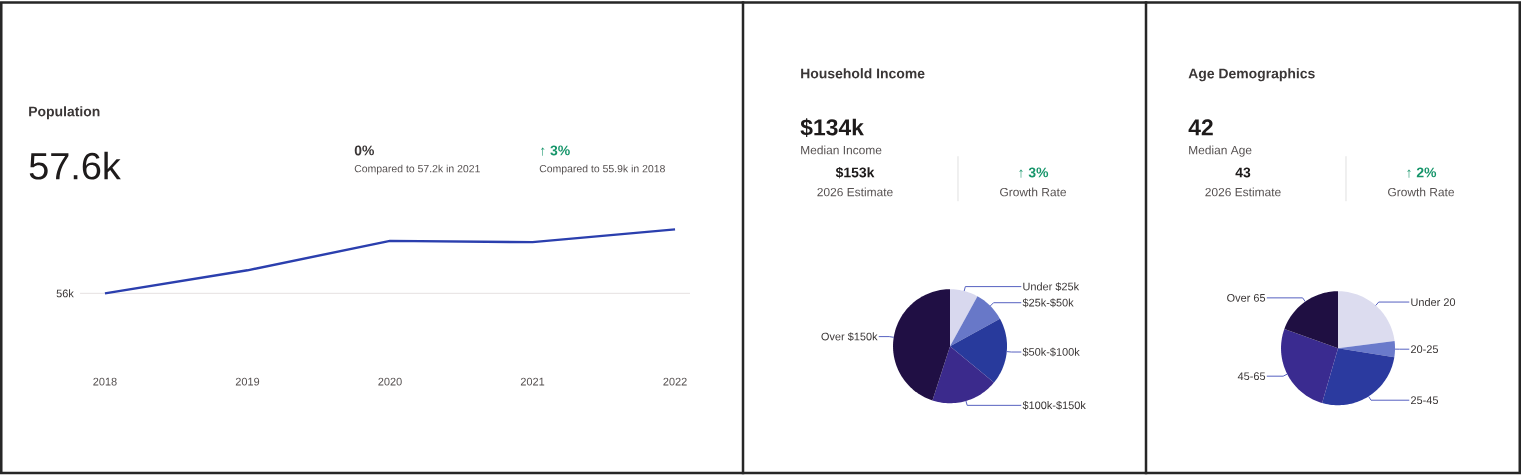 The width and height of the screenshot is (1521, 475). Describe the element at coordinates (855, 172) in the screenshot. I see `text: $153k` at that location.